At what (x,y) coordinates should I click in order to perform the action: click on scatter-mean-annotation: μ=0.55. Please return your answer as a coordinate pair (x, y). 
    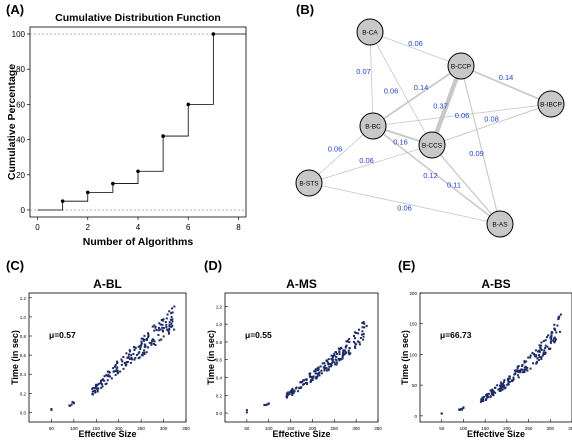
    Looking at the image, I should click on (258, 335).